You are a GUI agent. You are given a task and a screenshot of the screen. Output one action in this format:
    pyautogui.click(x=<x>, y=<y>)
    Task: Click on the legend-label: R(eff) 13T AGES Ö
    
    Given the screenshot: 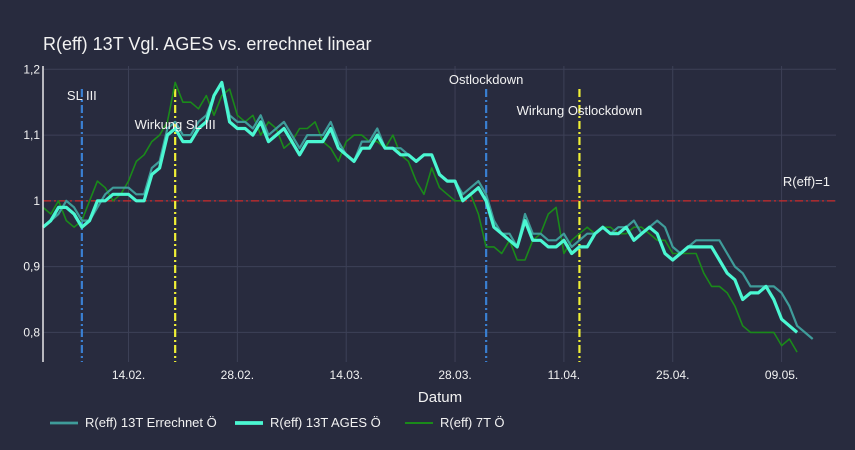 What is the action you would take?
    pyautogui.click(x=325, y=422)
    